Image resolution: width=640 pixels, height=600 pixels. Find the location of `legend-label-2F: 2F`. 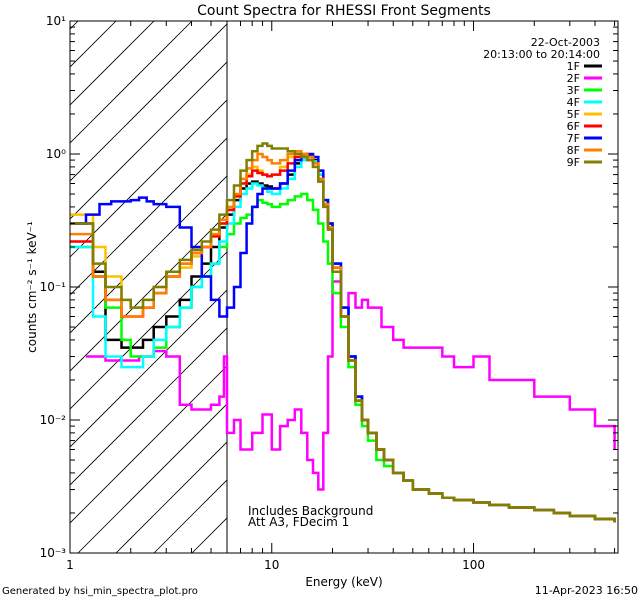

legend-label-2F: 2F is located at coordinates (573, 78).